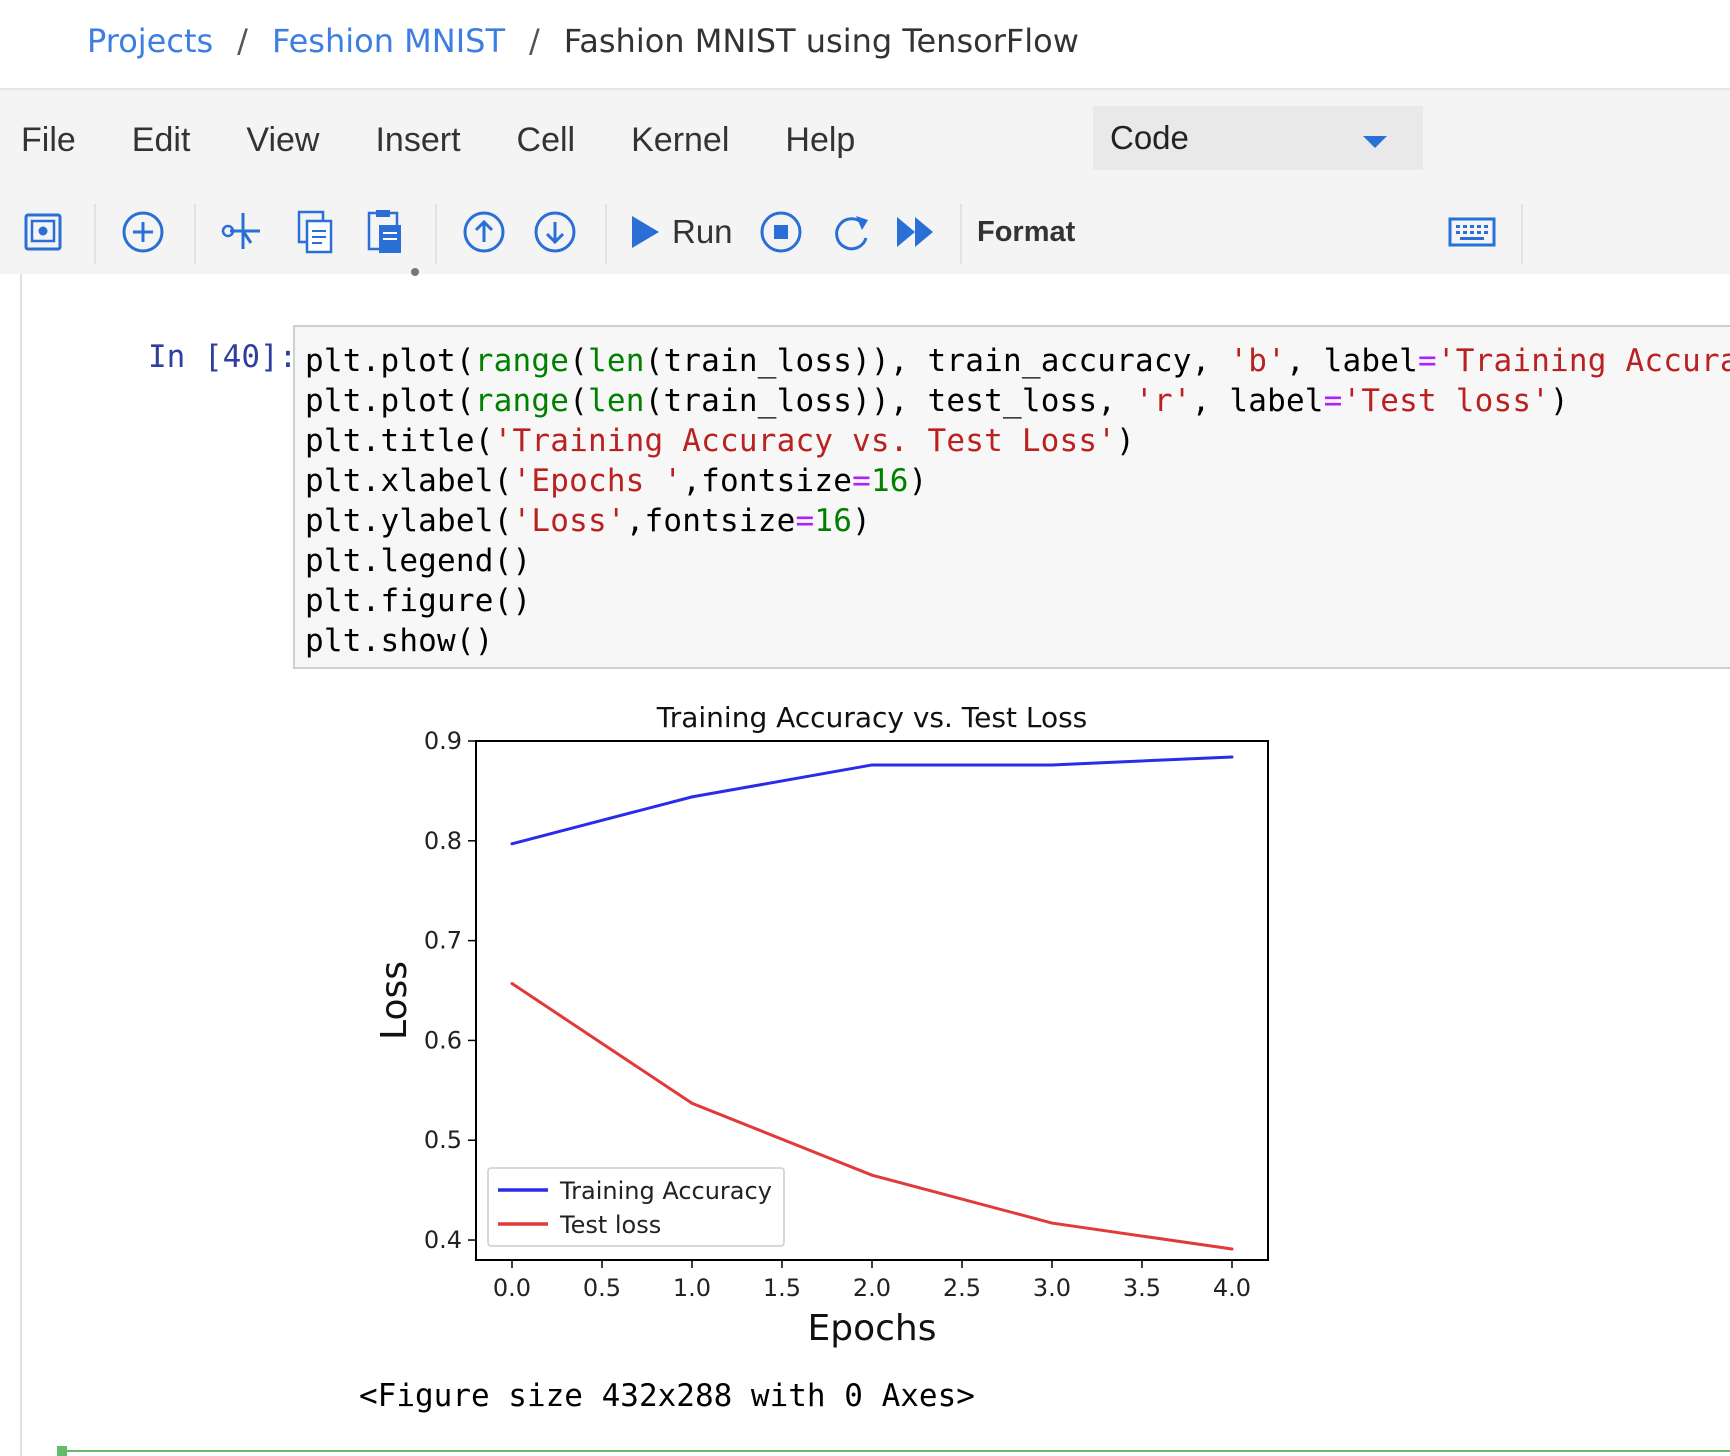 The height and width of the screenshot is (1456, 1730). I want to click on cell-type-value: Code, so click(1149, 137).